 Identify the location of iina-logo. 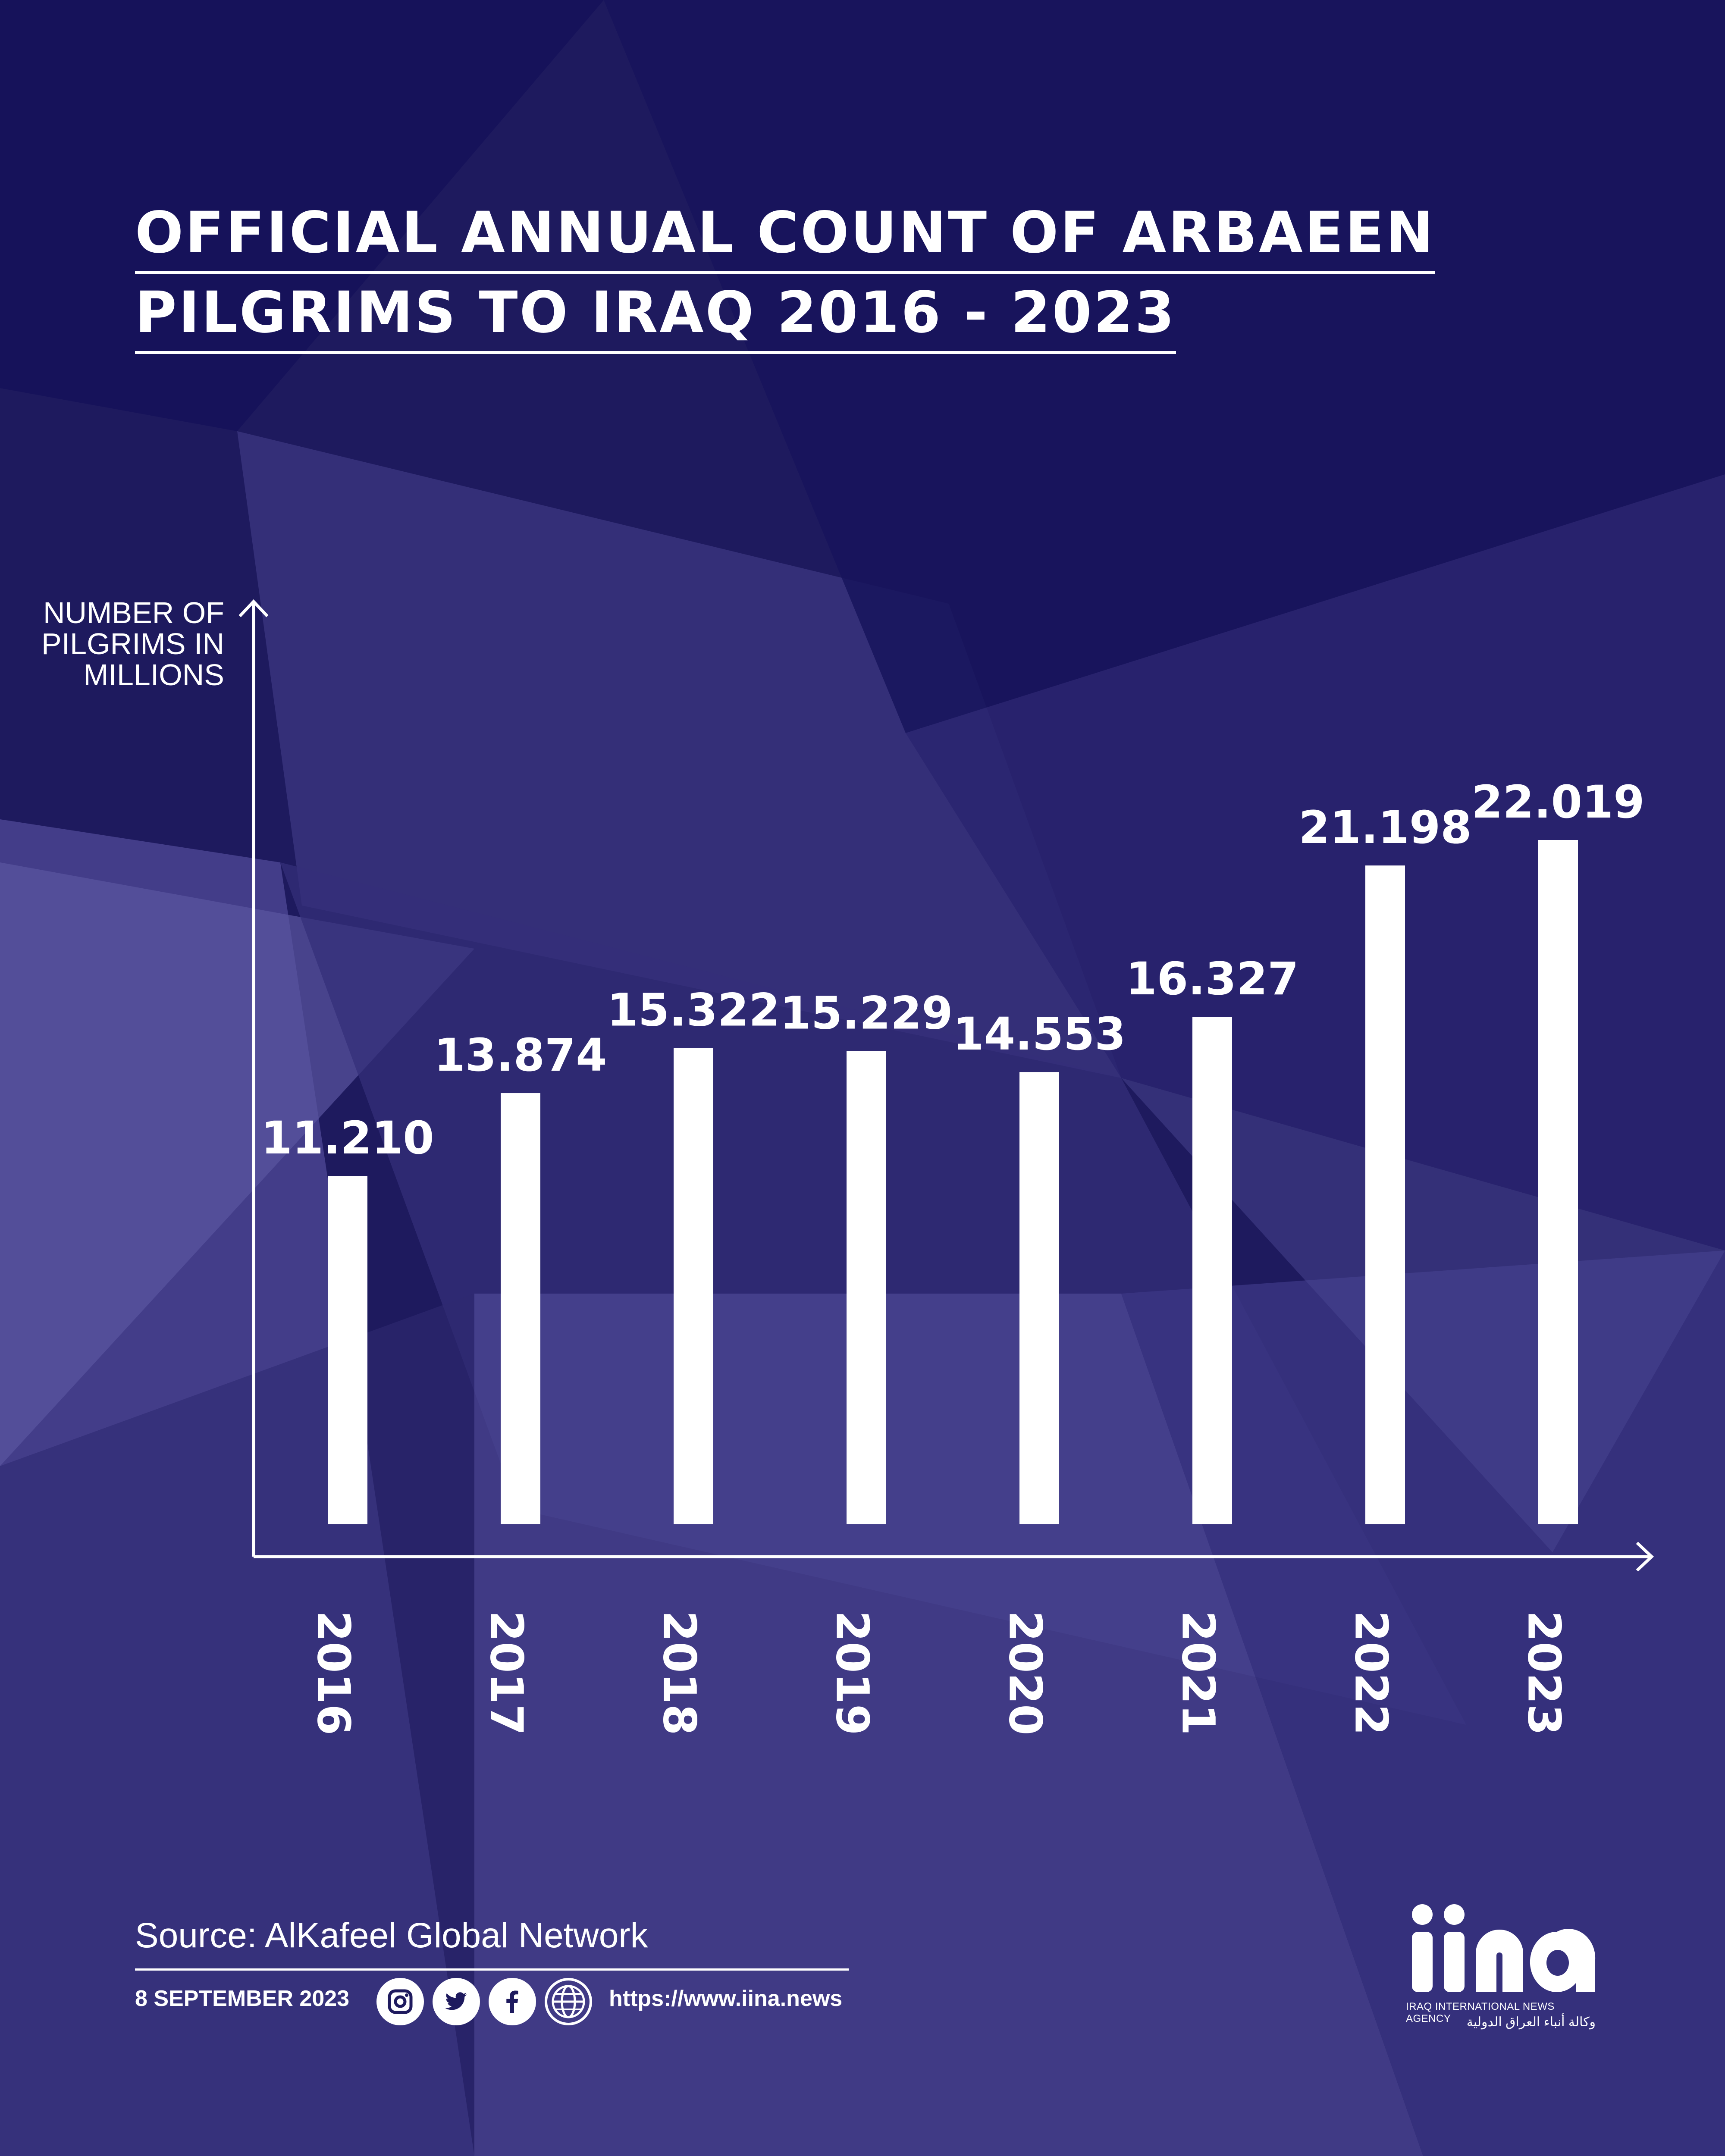
(1504, 1948).